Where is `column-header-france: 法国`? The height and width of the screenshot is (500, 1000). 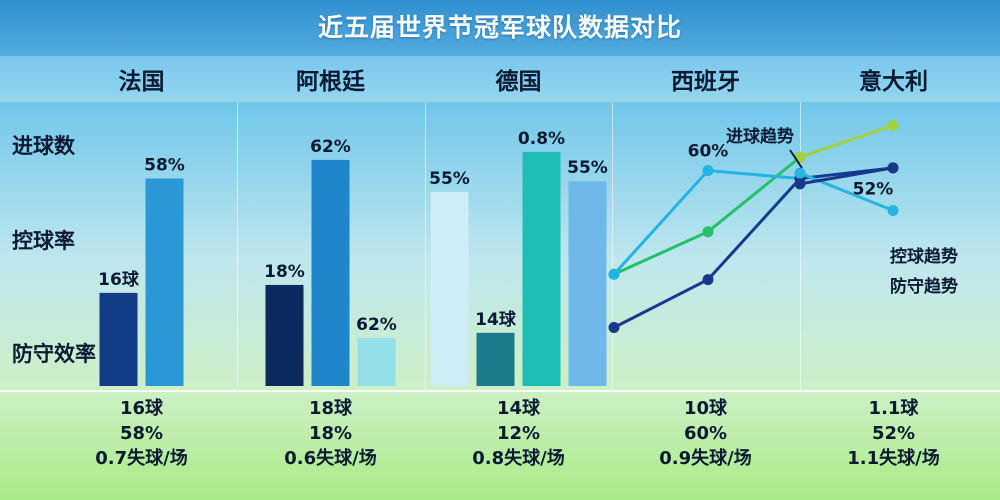 column-header-france: 法国 is located at coordinates (141, 82).